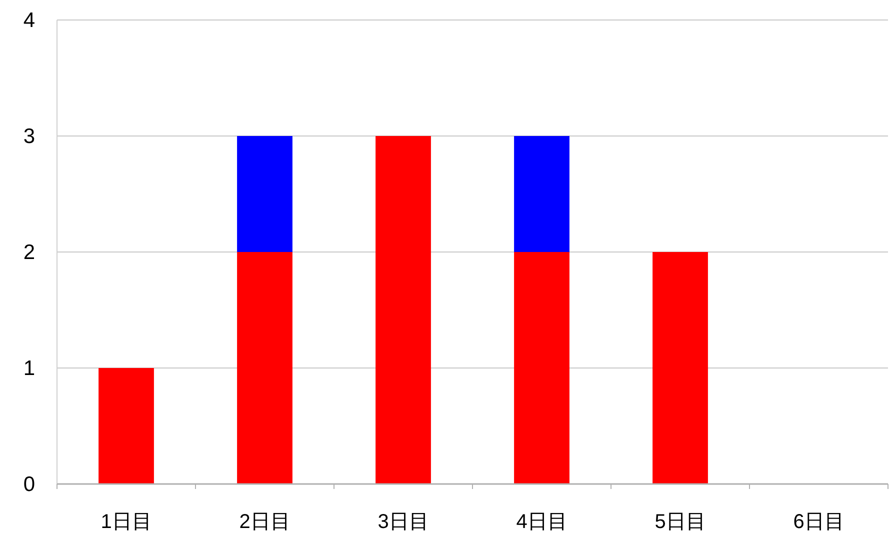  I want to click on y-tick-label: 2, so click(29, 252).